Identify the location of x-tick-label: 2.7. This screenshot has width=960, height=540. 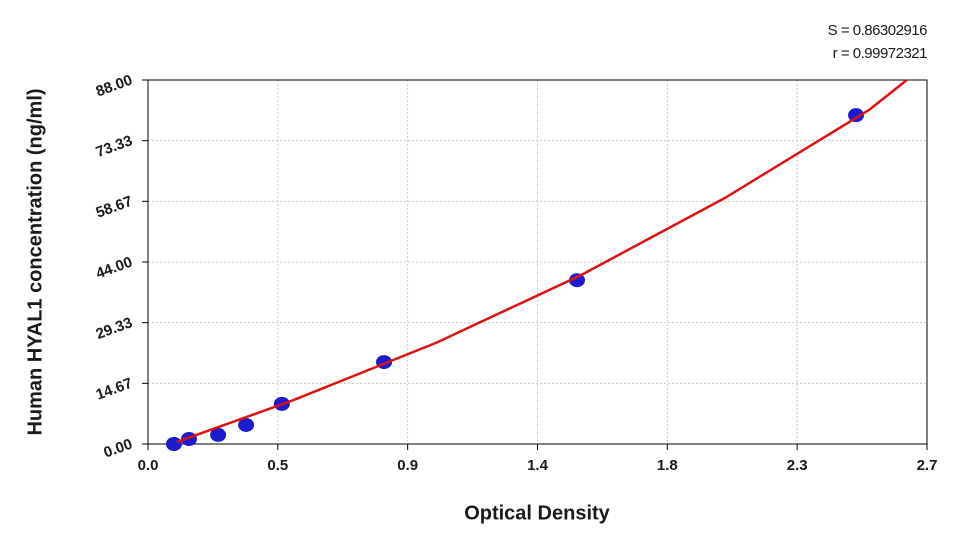
(927, 465).